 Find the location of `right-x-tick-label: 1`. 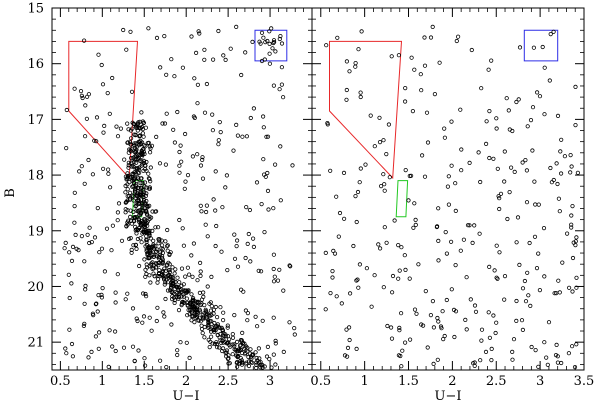

right-x-tick-label: 1 is located at coordinates (365, 381).